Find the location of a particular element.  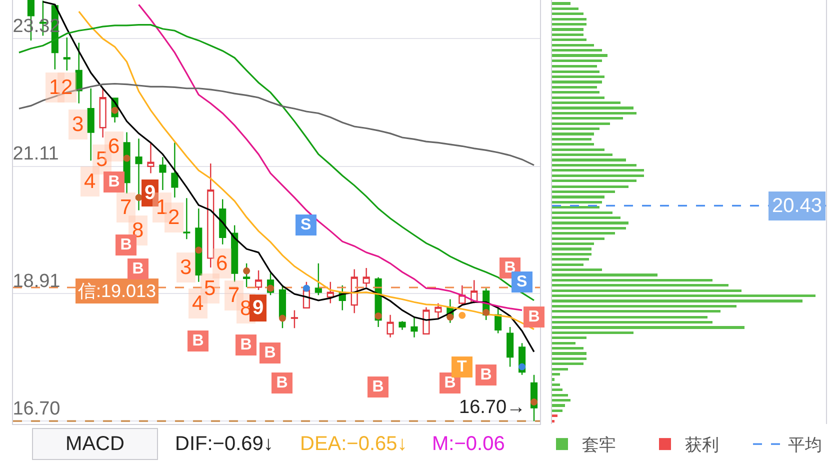

text: MACD is located at coordinates (95, 444).